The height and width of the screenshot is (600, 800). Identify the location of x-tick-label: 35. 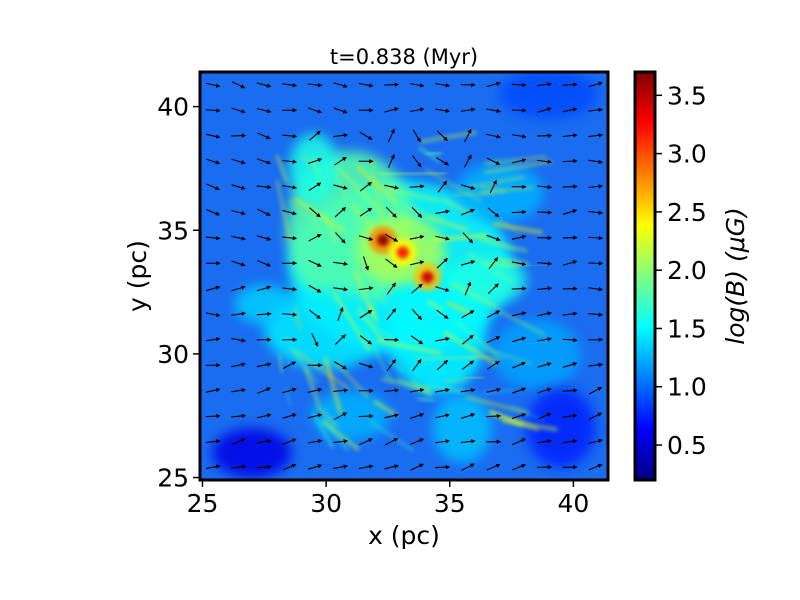
(450, 503).